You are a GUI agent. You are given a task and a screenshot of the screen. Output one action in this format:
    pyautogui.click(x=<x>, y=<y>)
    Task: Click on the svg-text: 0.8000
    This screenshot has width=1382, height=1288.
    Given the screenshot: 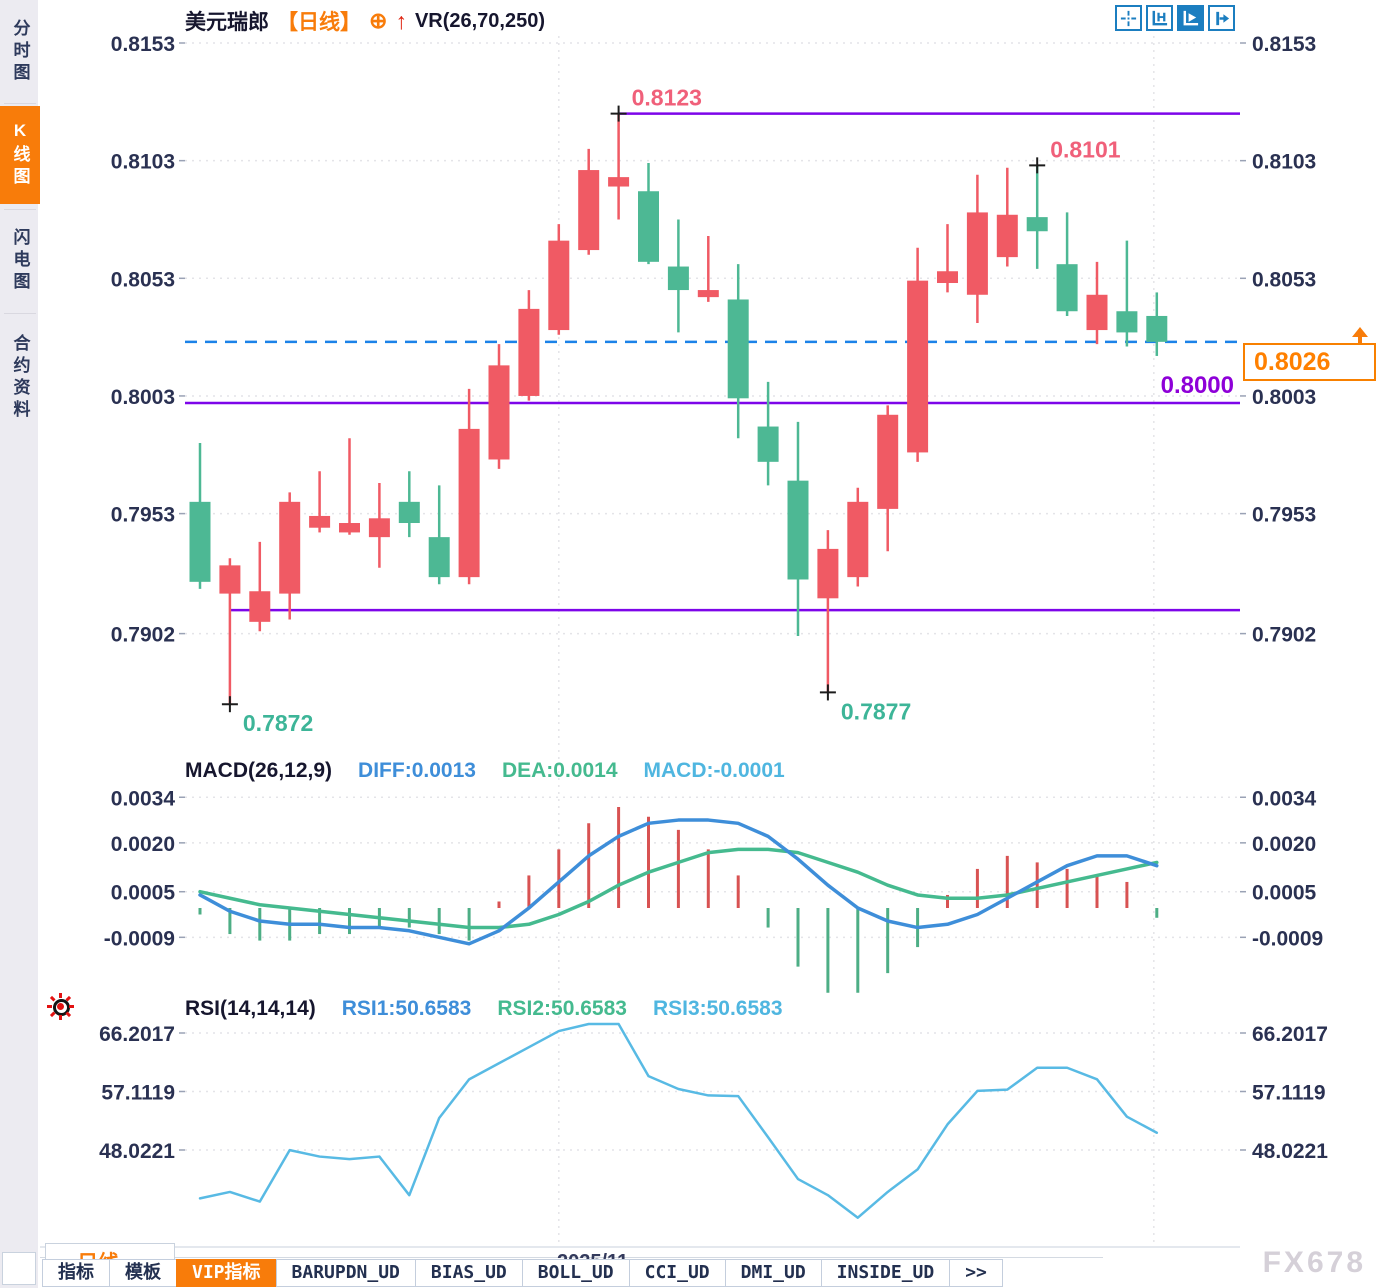 What is the action you would take?
    pyautogui.click(x=1197, y=385)
    